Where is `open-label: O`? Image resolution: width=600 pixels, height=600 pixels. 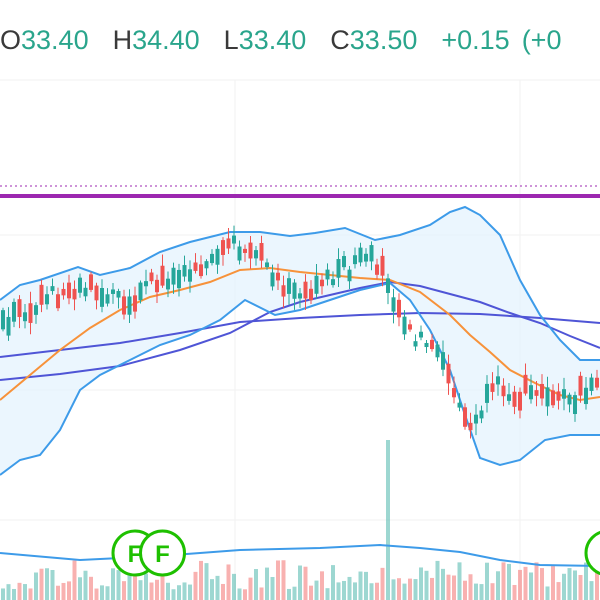 open-label: O is located at coordinates (11, 40).